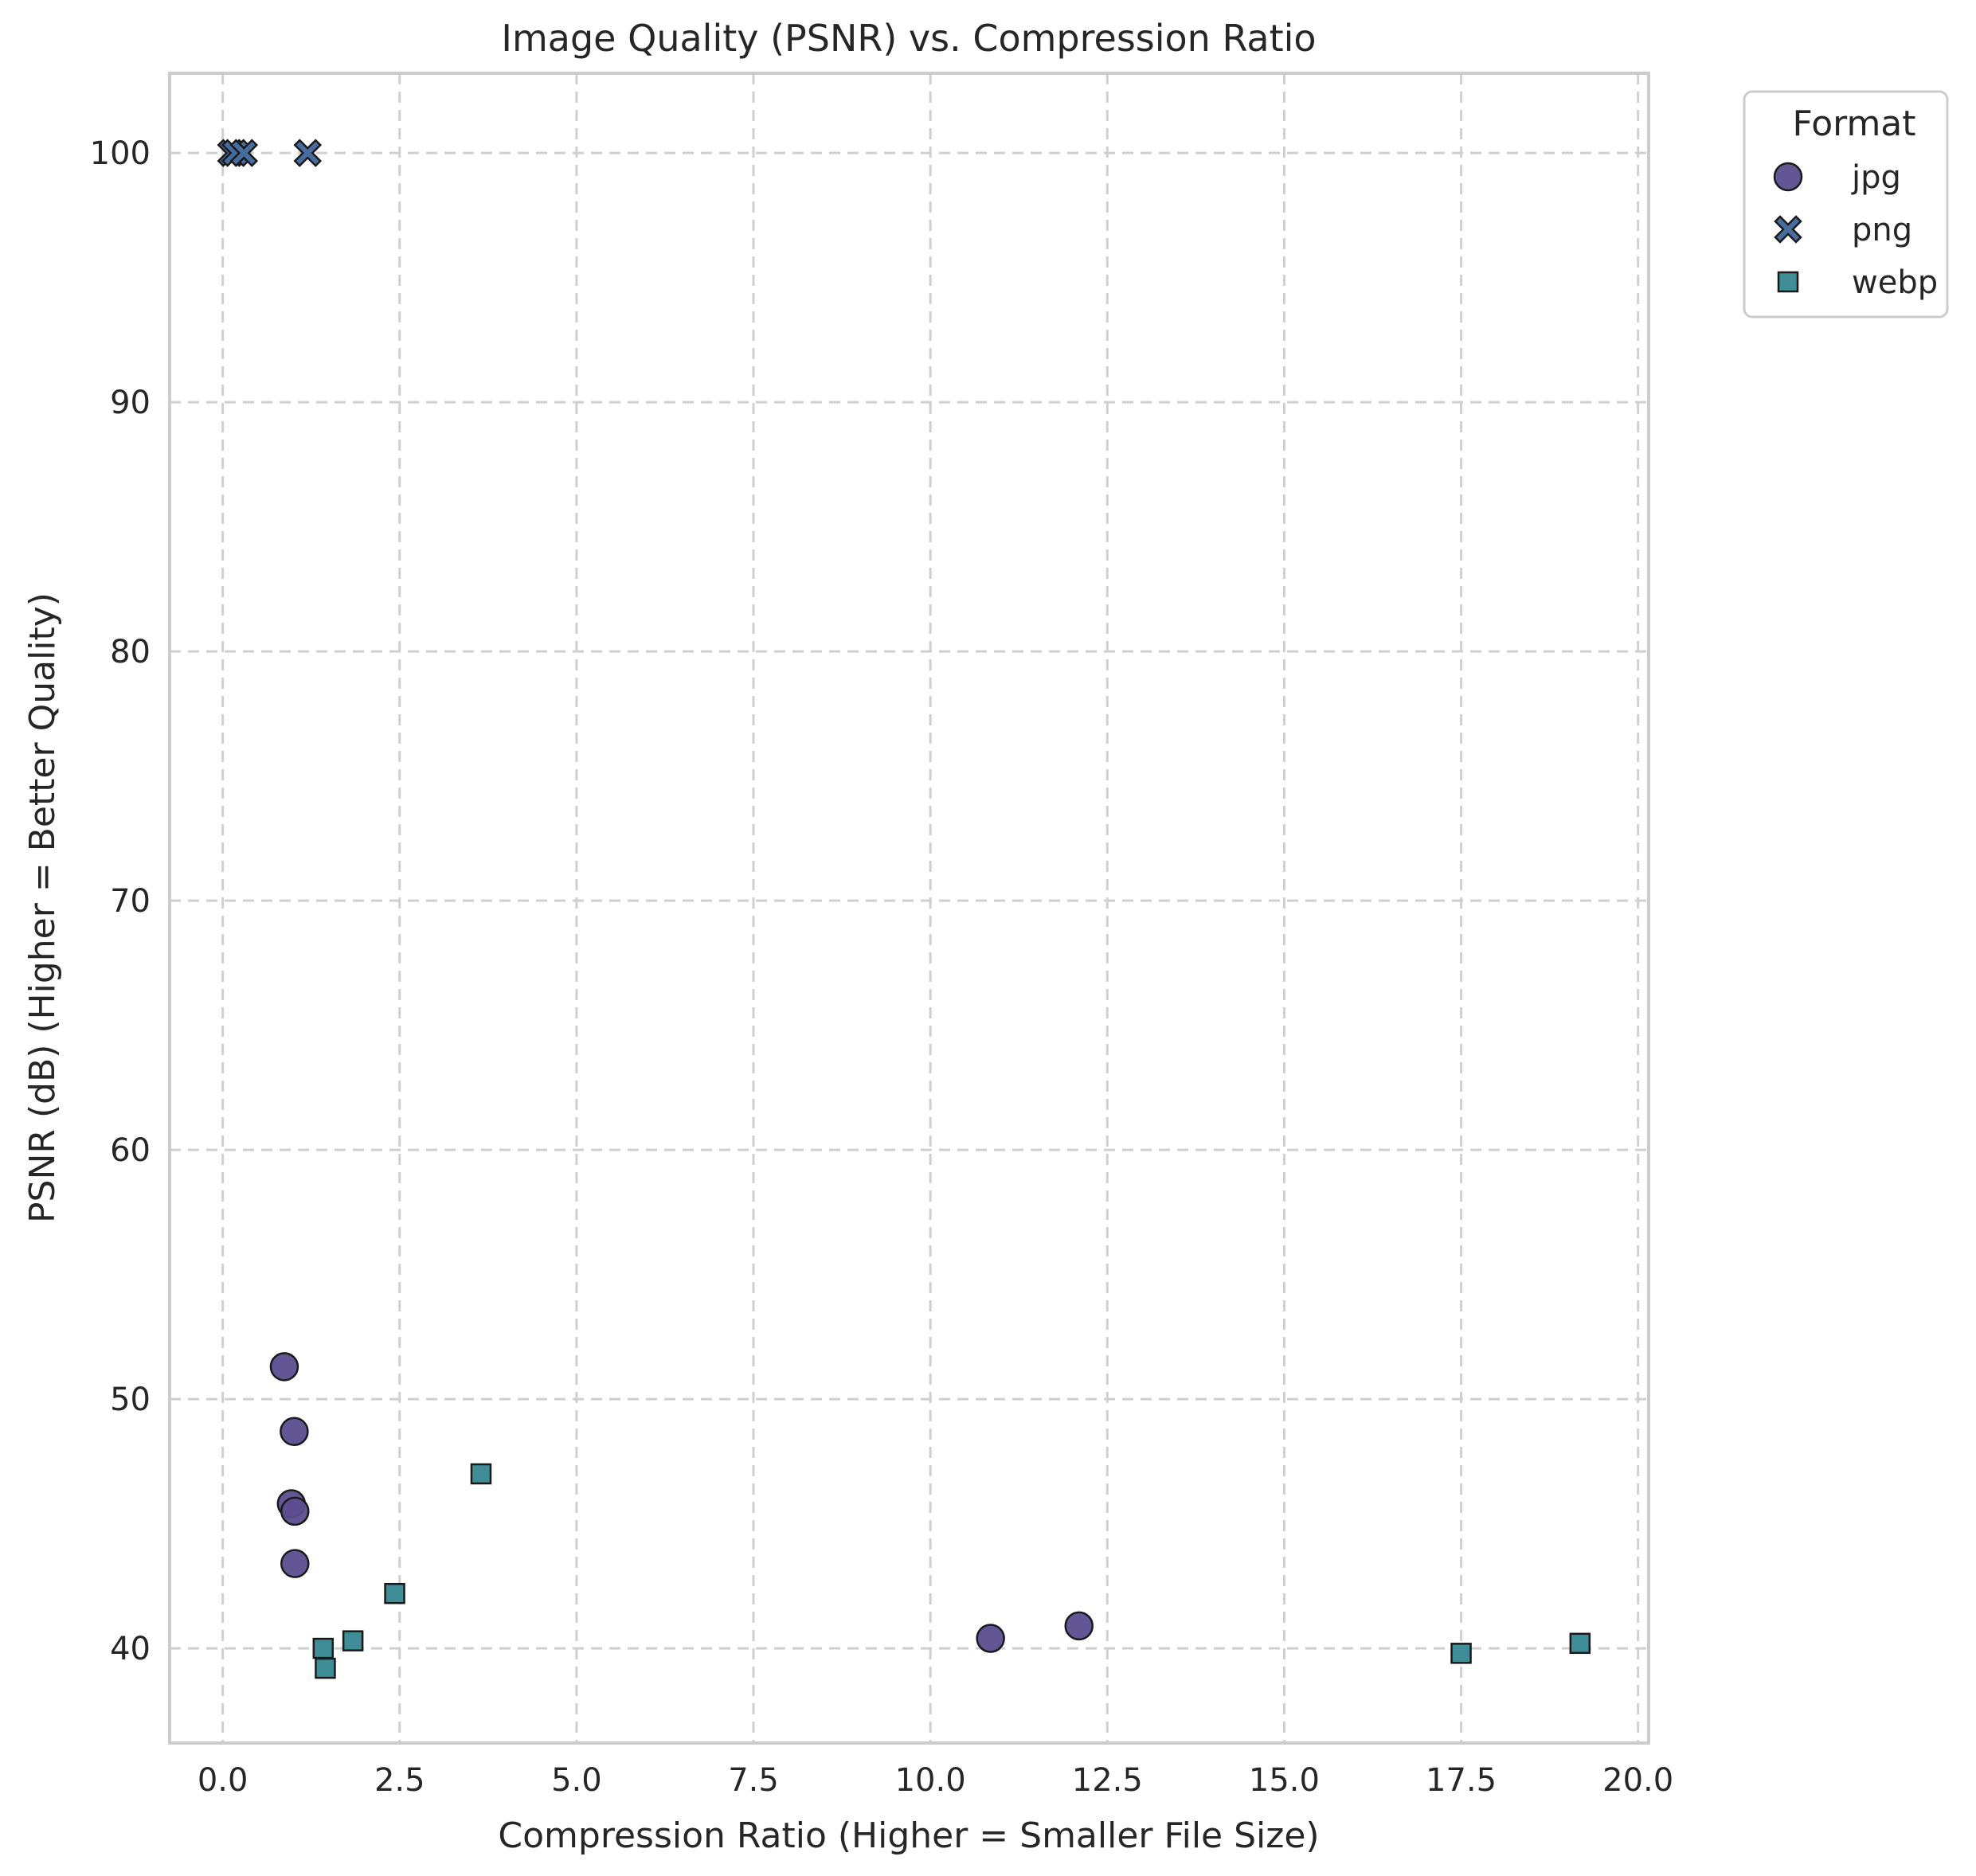 This screenshot has width=1976, height=1876. Describe the element at coordinates (1876, 177) in the screenshot. I see `legend-label-jpg: jpg` at that location.